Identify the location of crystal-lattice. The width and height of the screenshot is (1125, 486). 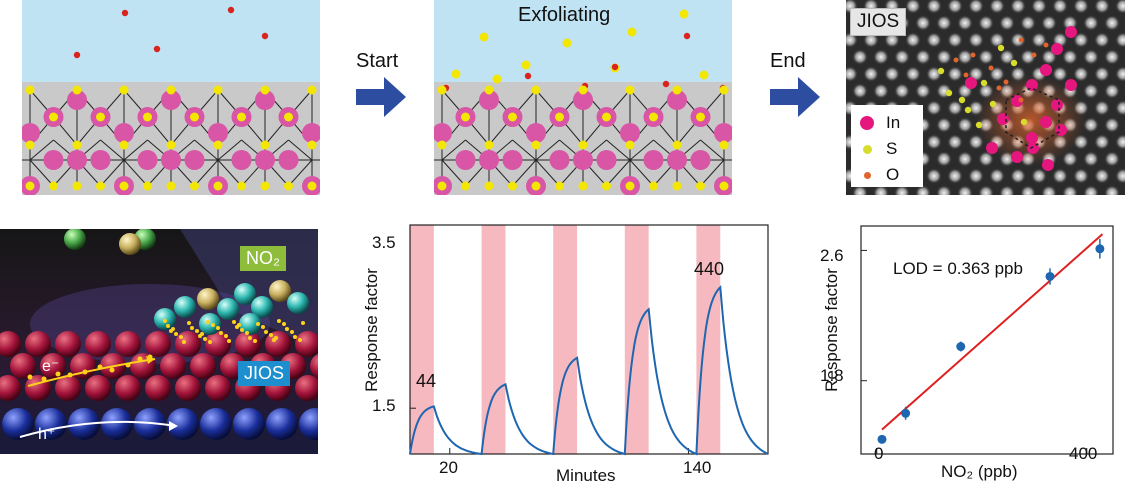
(171, 140).